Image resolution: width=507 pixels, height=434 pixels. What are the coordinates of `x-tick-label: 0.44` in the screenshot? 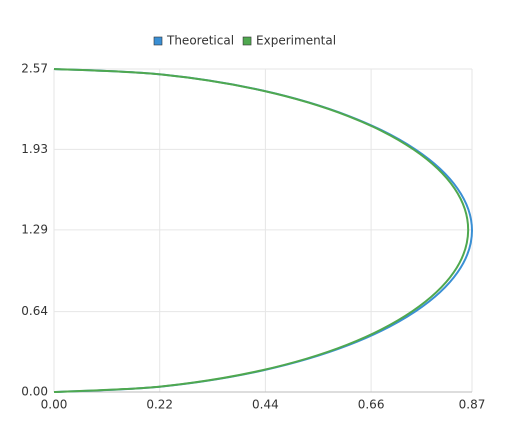 It's located at (265, 405).